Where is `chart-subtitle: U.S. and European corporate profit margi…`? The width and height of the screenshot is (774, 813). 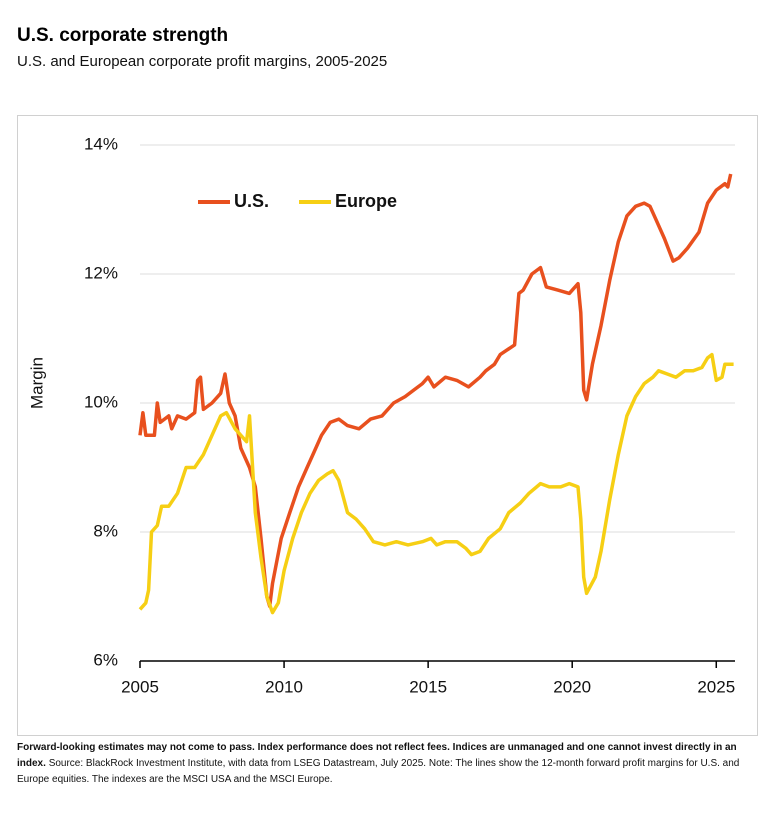
chart-subtitle: U.S. and European corporate profit margi… is located at coordinates (202, 61).